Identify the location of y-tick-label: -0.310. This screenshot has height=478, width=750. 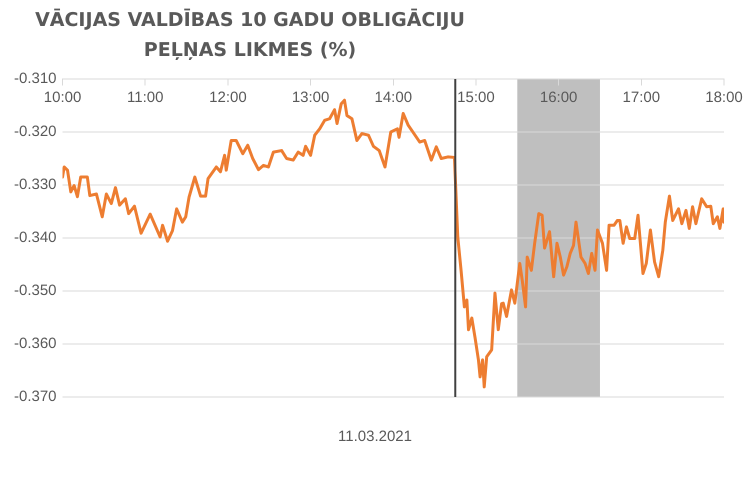
(35, 79).